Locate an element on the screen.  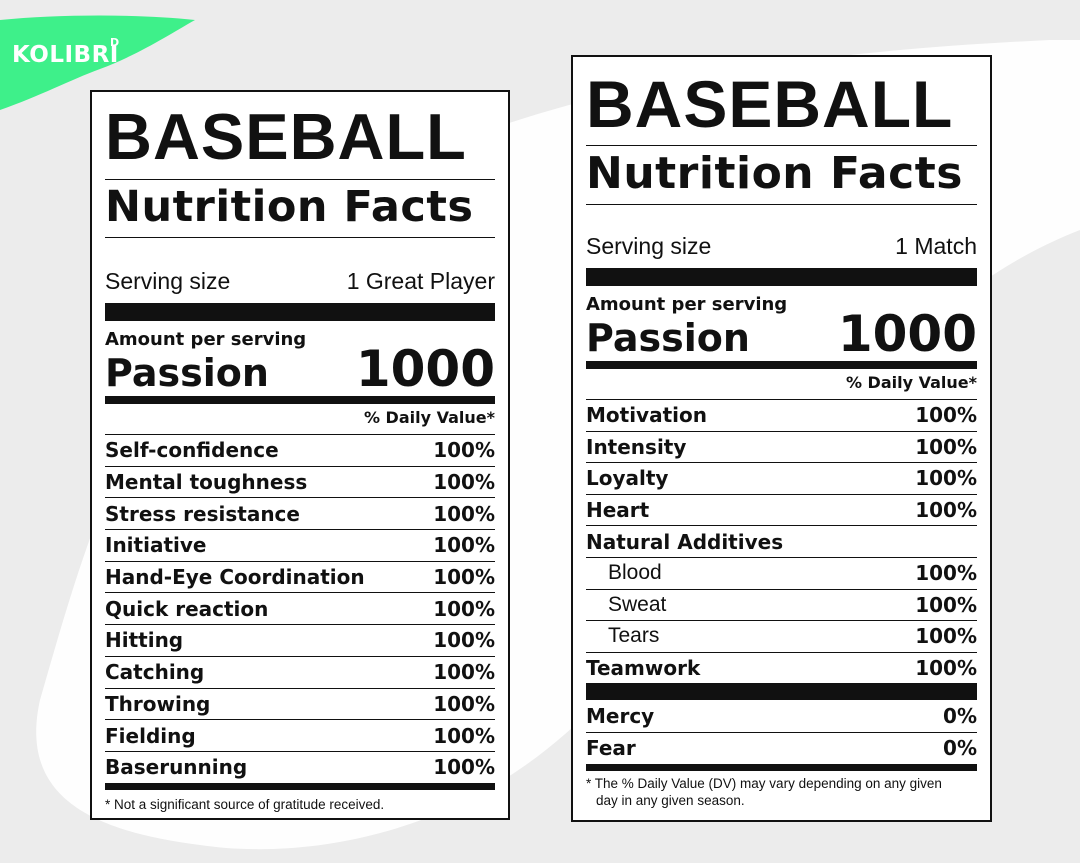
logo-wing-shape is located at coordinates (97, 62).